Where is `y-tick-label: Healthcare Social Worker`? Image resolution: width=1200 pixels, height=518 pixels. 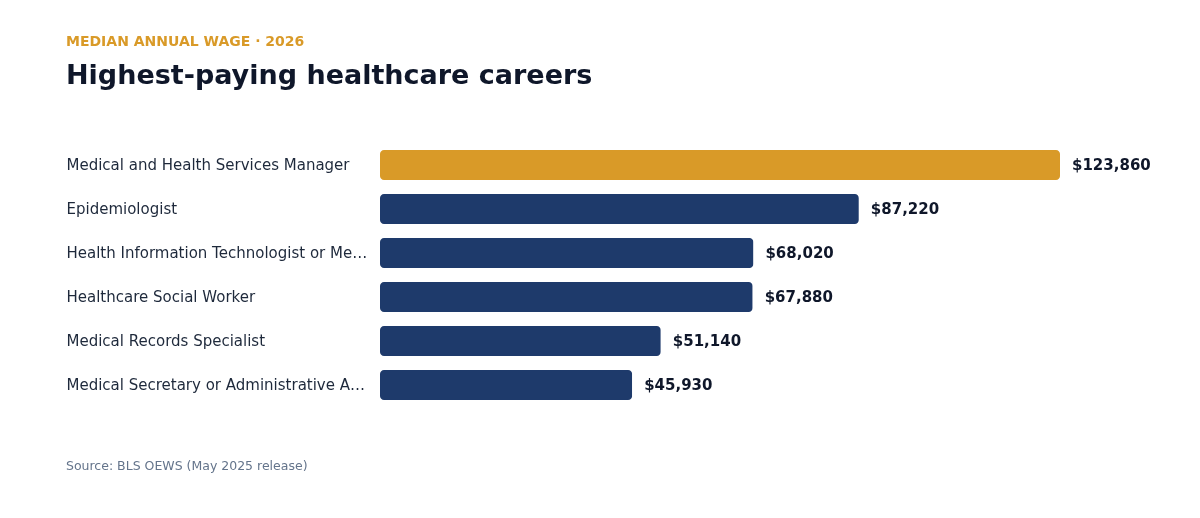 y-tick-label: Healthcare Social Worker is located at coordinates (161, 297).